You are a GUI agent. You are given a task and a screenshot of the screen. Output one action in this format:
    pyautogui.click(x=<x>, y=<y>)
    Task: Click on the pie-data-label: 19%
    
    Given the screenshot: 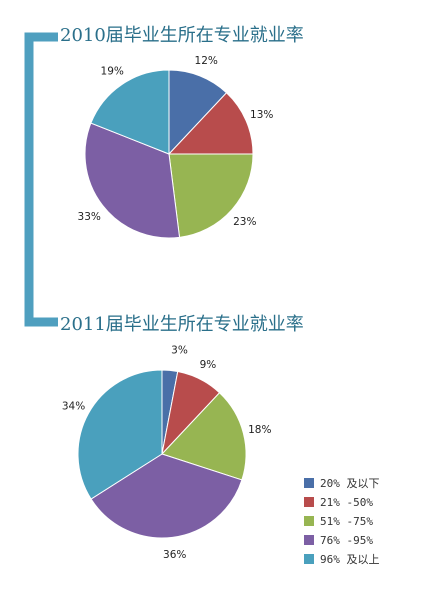 What is the action you would take?
    pyautogui.click(x=112, y=72)
    